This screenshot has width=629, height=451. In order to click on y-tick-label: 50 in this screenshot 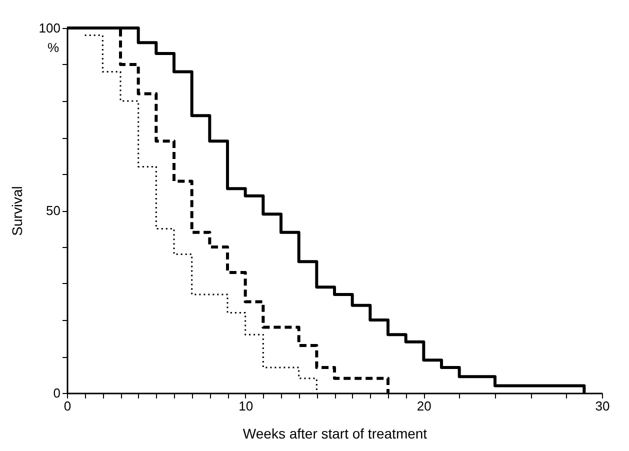, I will do `click(53, 210)`.